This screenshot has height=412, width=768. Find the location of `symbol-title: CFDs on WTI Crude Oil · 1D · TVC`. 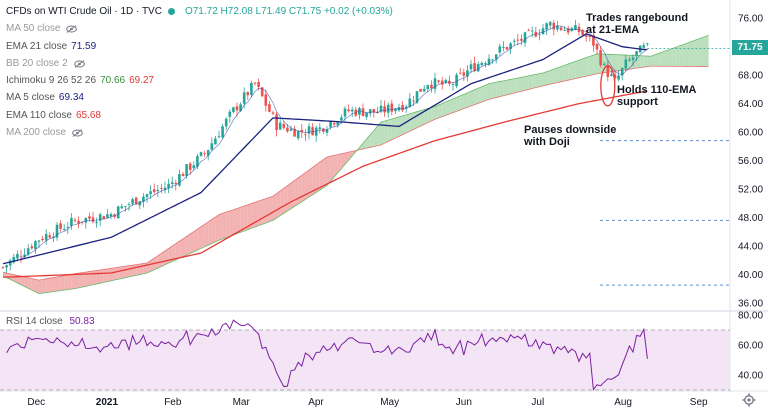

symbol-title: CFDs on WTI Crude Oil · 1D · TVC is located at coordinates (84, 11).